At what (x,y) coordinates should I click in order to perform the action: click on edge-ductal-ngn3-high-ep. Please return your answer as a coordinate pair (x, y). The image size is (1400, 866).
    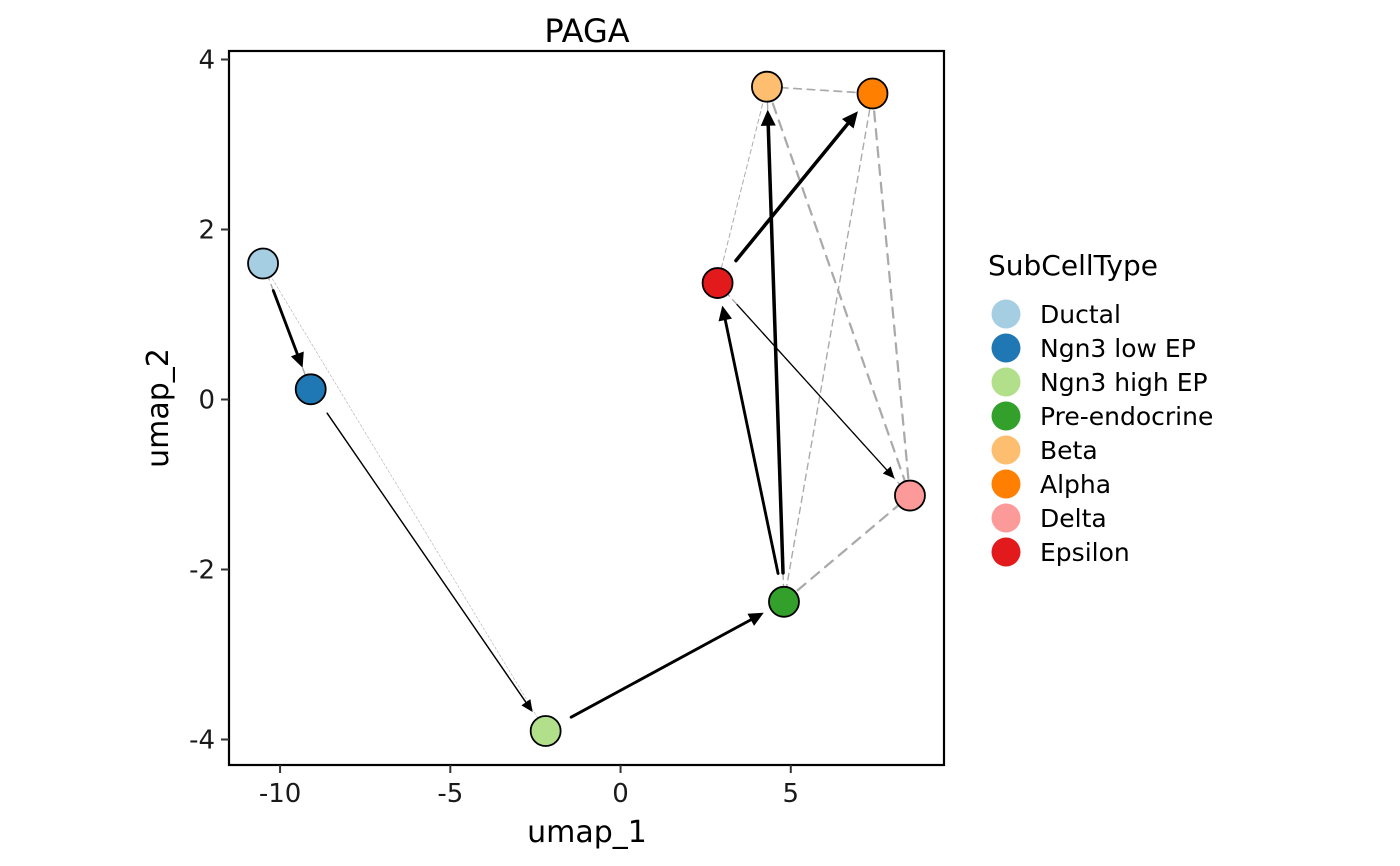
    Looking at the image, I should click on (404, 497).